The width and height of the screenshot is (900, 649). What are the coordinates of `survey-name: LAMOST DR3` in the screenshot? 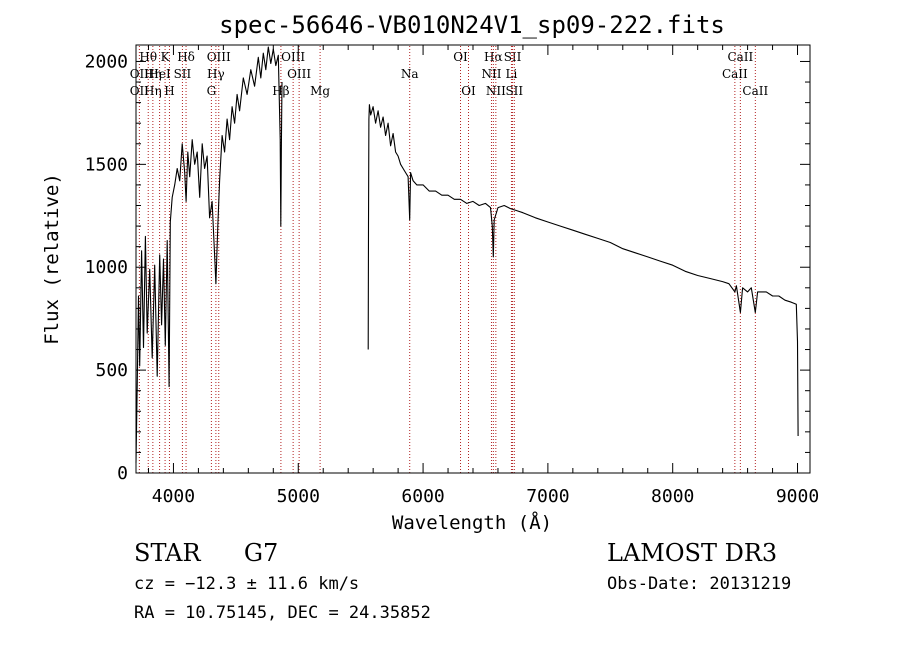 It's located at (692, 553).